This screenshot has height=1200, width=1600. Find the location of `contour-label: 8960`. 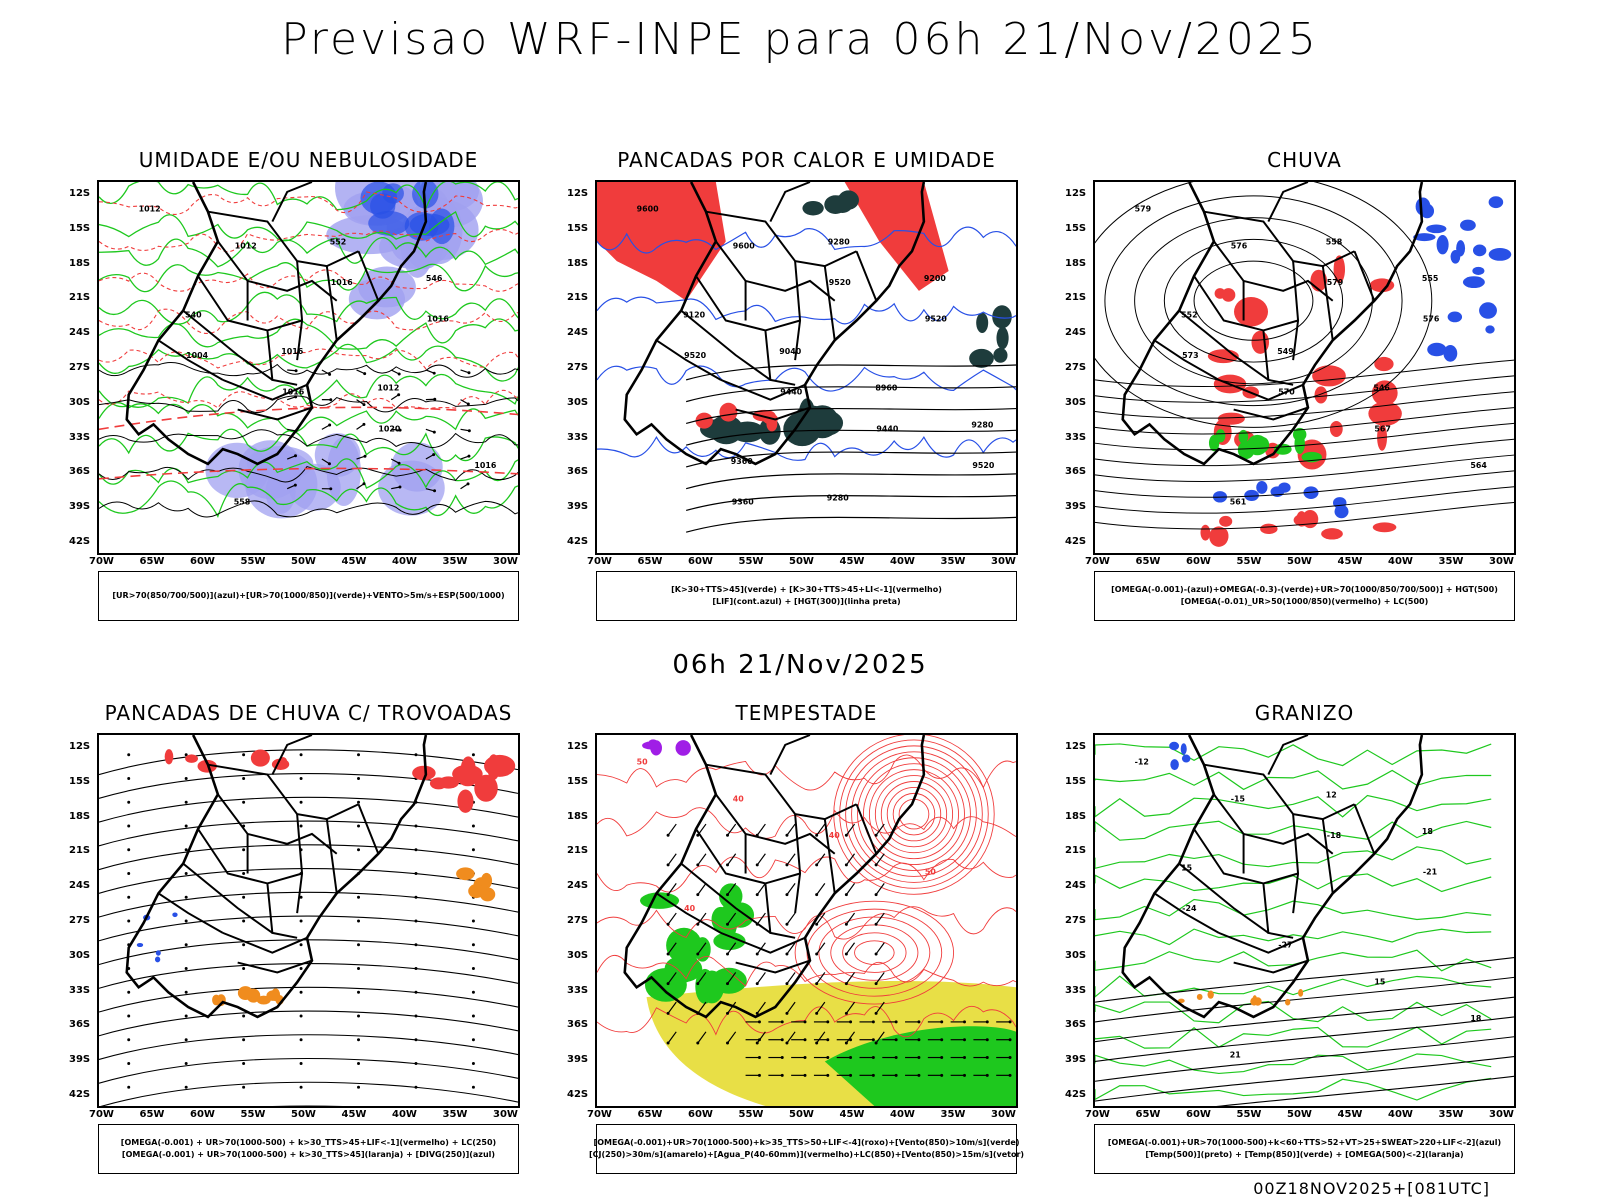

contour-label: 8960 is located at coordinates (886, 388).